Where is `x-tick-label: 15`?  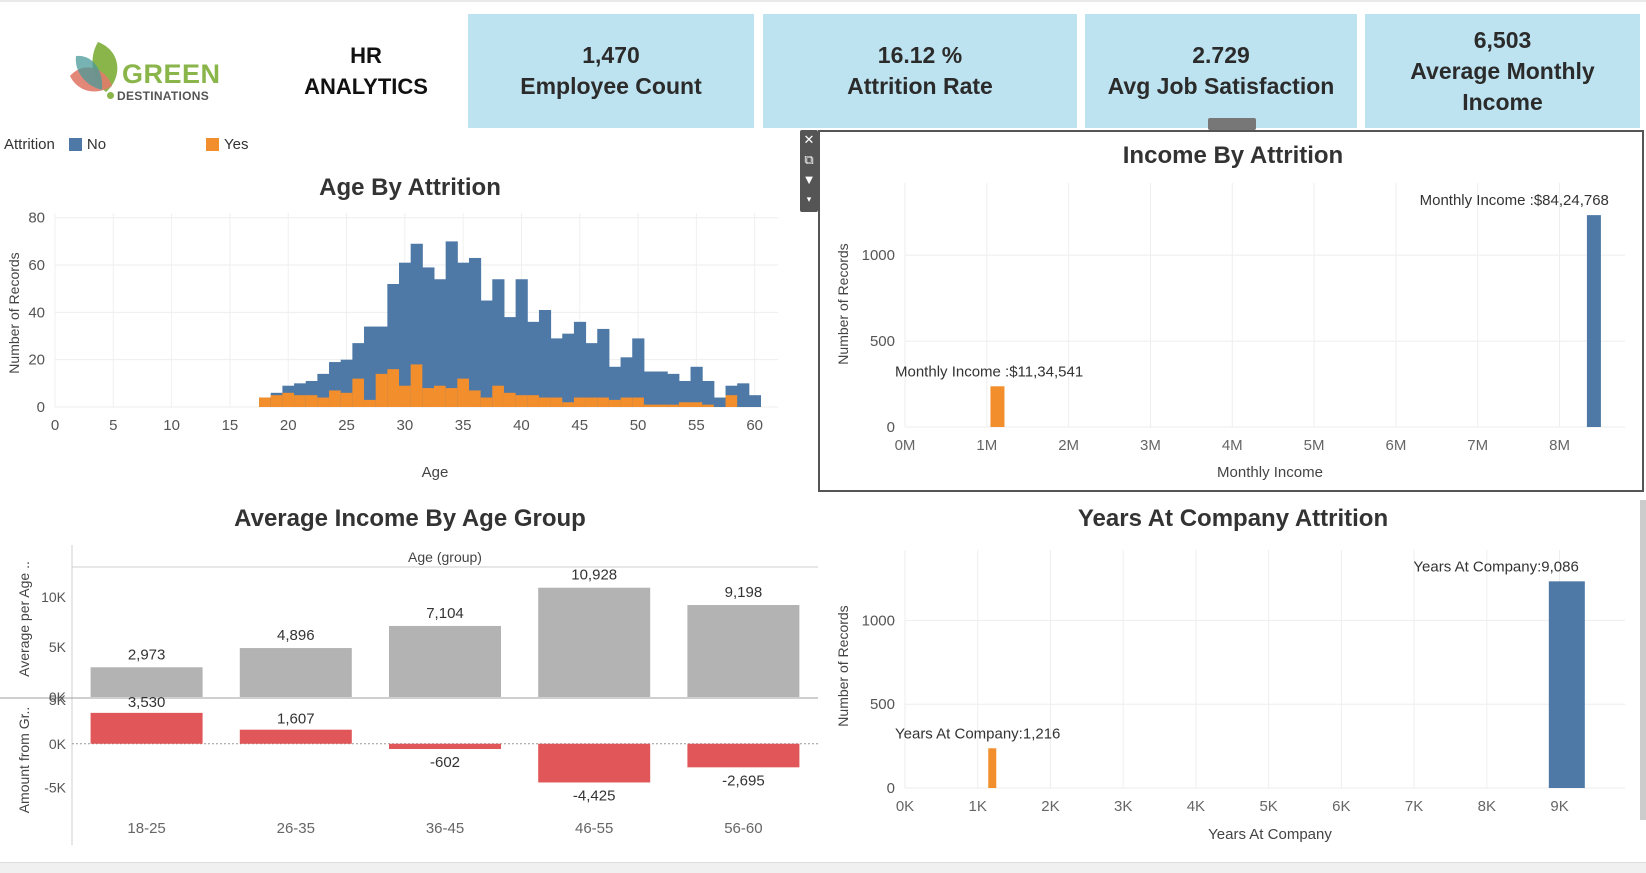
x-tick-label: 15 is located at coordinates (230, 425).